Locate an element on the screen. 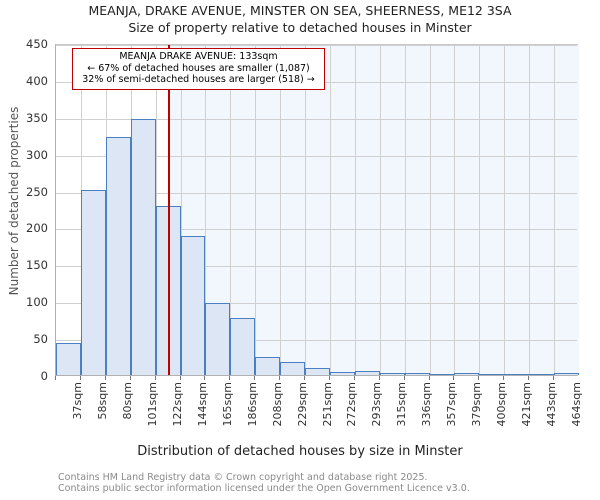 The height and width of the screenshot is (500, 600). x-axis-tick-label: 379sqm is located at coordinates (476, 404).